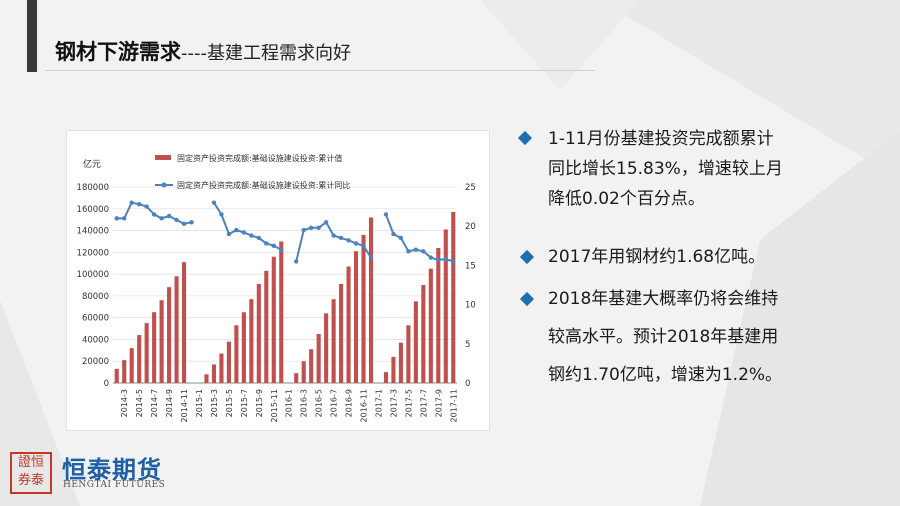 Image resolution: width=900 pixels, height=506 pixels. Describe the element at coordinates (244, 403) in the screenshot. I see `x-tick-label: 2015-7` at that location.